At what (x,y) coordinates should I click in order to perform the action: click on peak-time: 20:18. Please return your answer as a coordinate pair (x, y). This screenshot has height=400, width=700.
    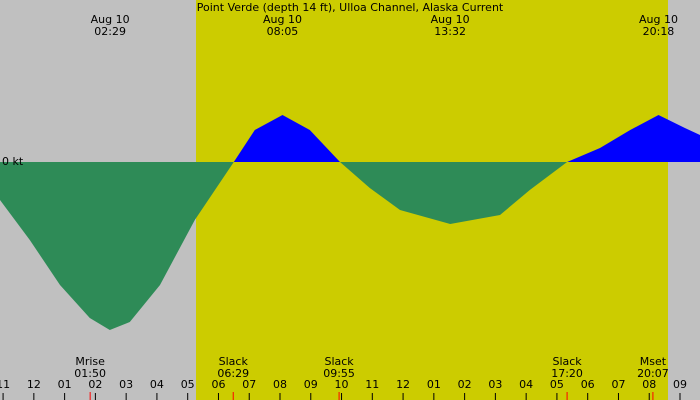
    Looking at the image, I should click on (659, 31).